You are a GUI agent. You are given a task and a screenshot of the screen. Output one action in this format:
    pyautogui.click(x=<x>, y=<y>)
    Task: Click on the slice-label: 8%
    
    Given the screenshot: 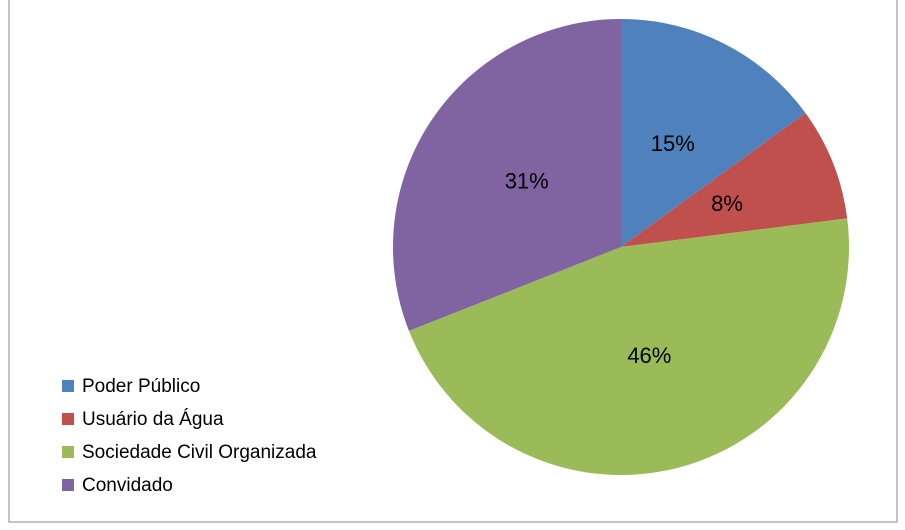 What is the action you would take?
    pyautogui.click(x=727, y=203)
    